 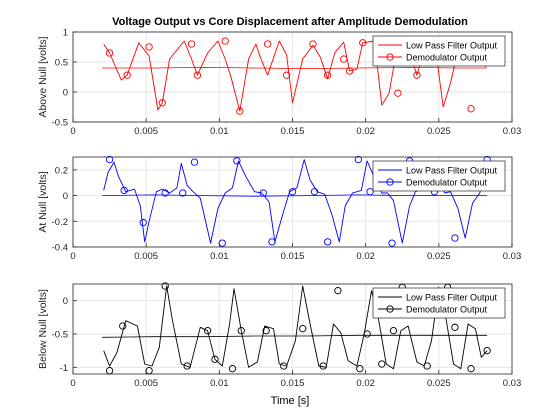 I want to click on y-tick-label: 0.5, so click(x=61, y=63).